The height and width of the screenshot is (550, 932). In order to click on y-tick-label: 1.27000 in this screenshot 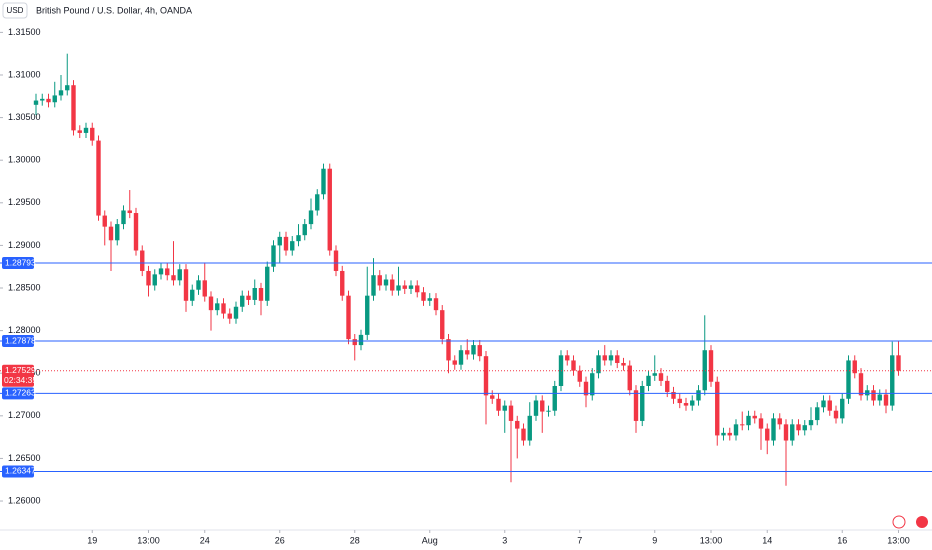, I will do `click(24, 415)`.